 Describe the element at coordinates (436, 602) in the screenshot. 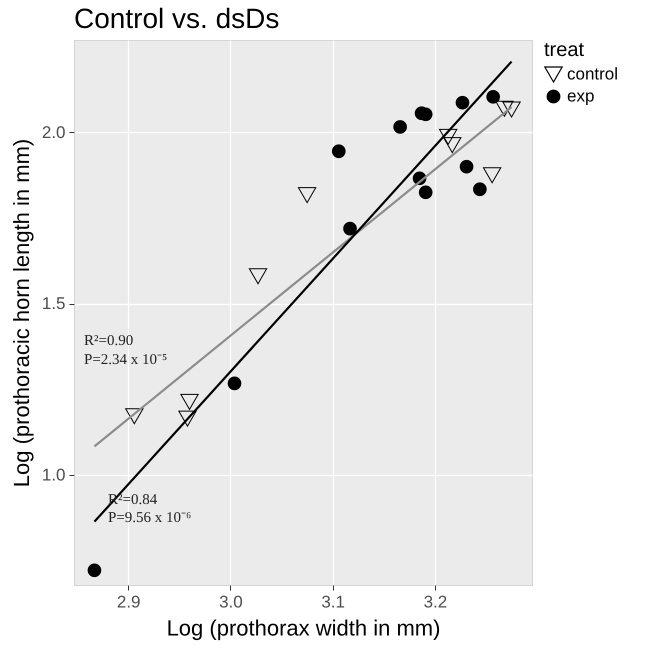

I see `x-tick-label: 3.2` at that location.